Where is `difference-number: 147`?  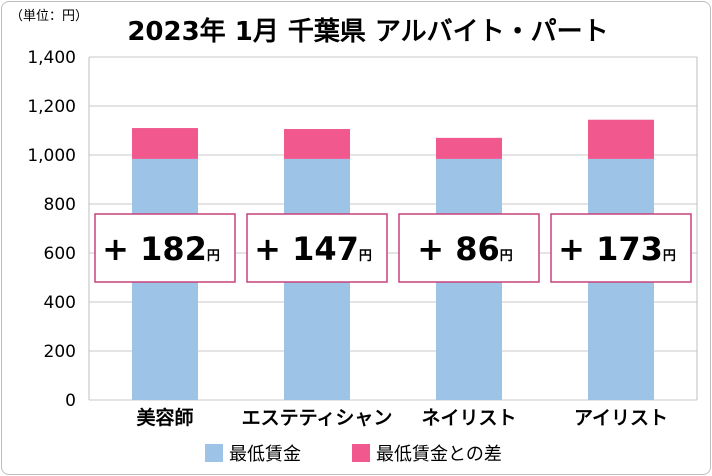
difference-number: 147 is located at coordinates (325, 249).